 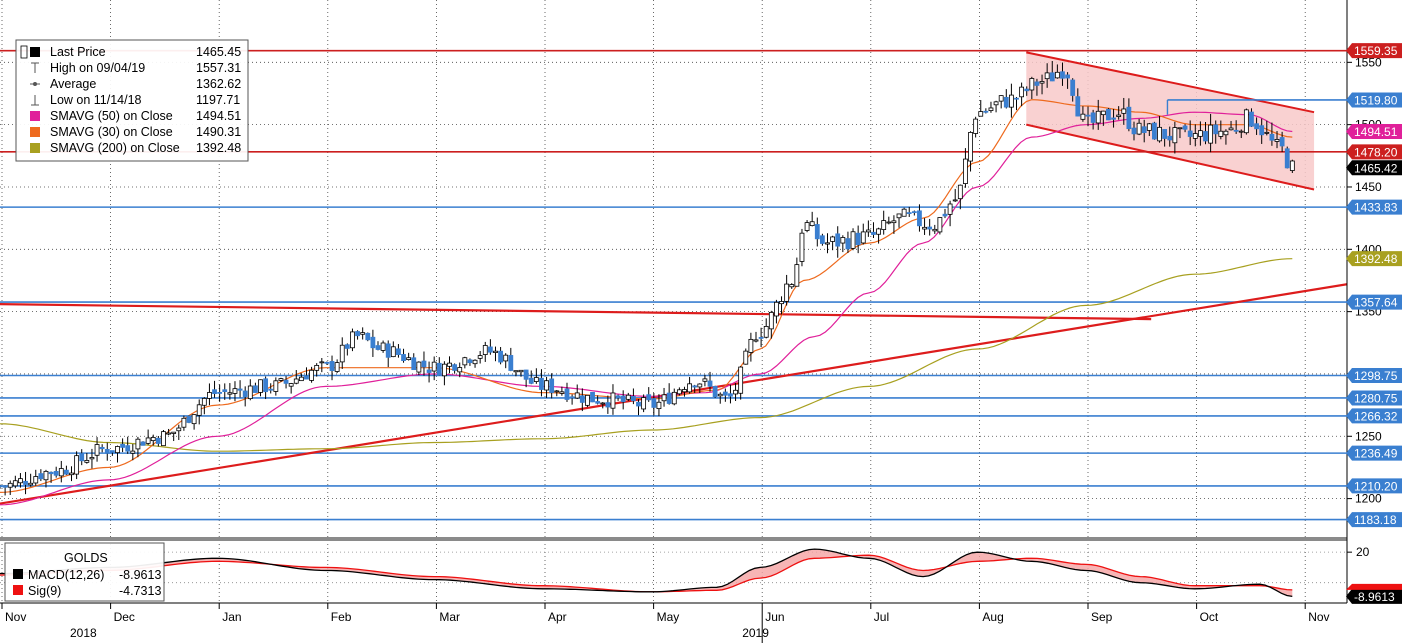 I want to click on level-tag-label: 1183.18, so click(x=1375, y=520).